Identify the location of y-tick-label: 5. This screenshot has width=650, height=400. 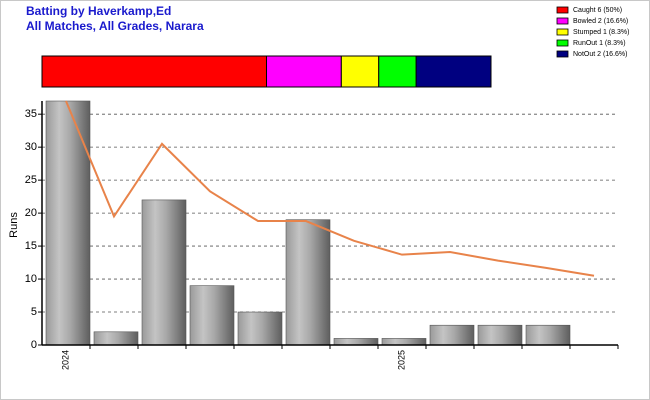
(34, 312).